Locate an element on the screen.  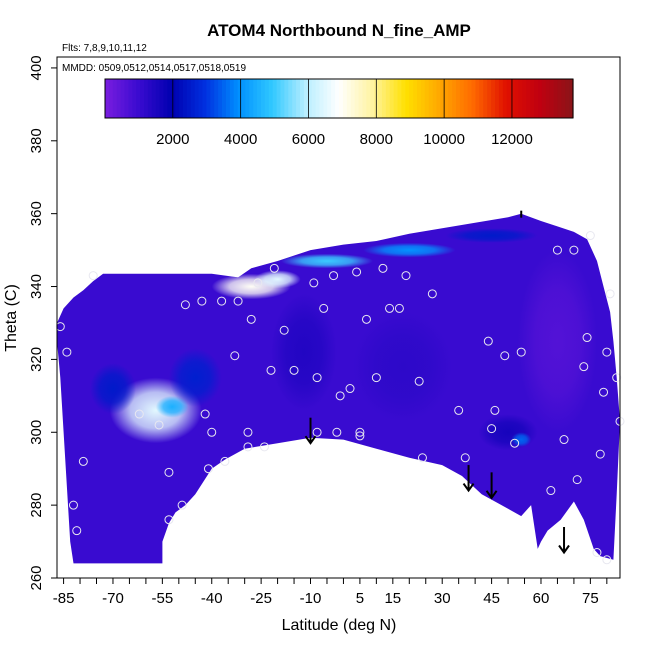
x-tick-label: -55 is located at coordinates (163, 598).